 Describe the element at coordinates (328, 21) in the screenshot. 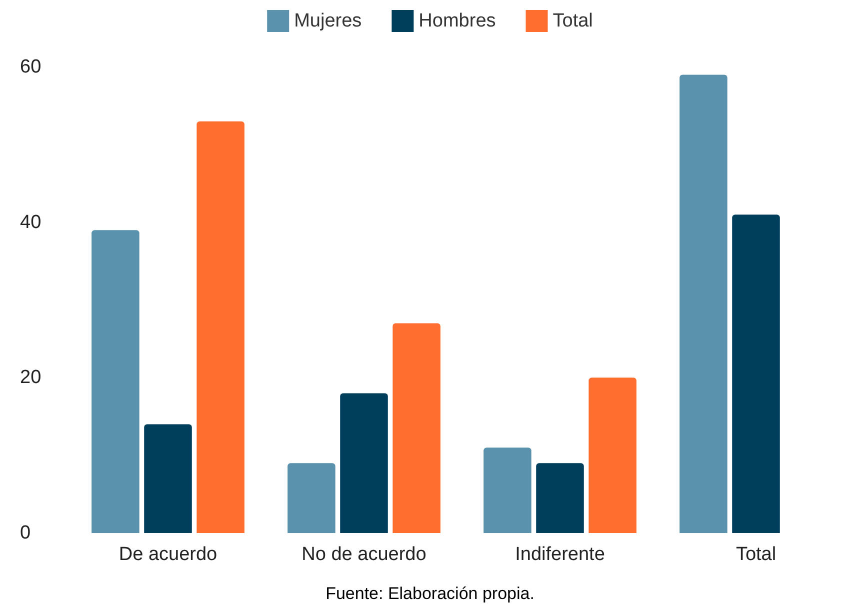

I see `legend-label: Mujeres` at that location.